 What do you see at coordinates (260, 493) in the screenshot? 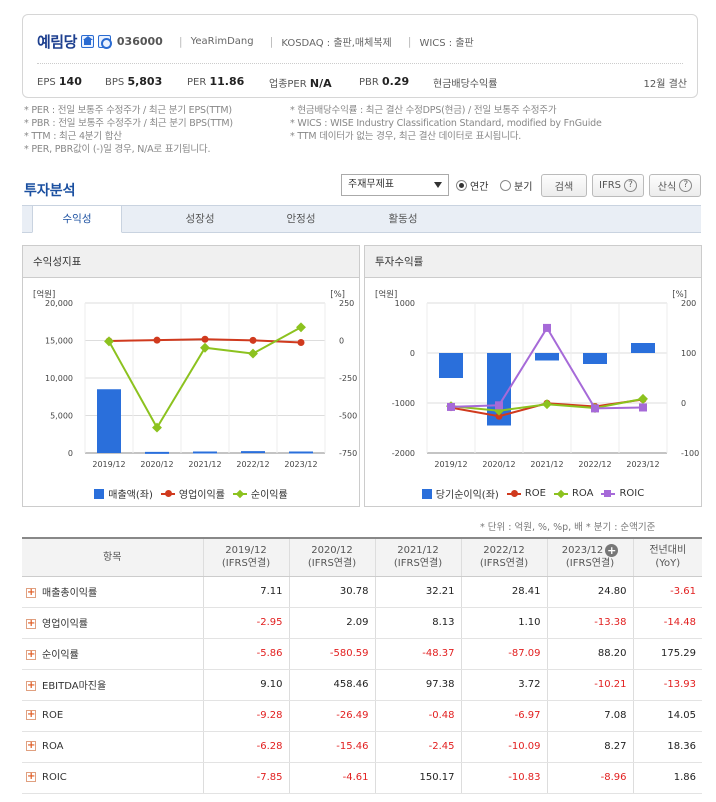
I see `legend-item-net-margin: 순이익률` at bounding box center [260, 493].